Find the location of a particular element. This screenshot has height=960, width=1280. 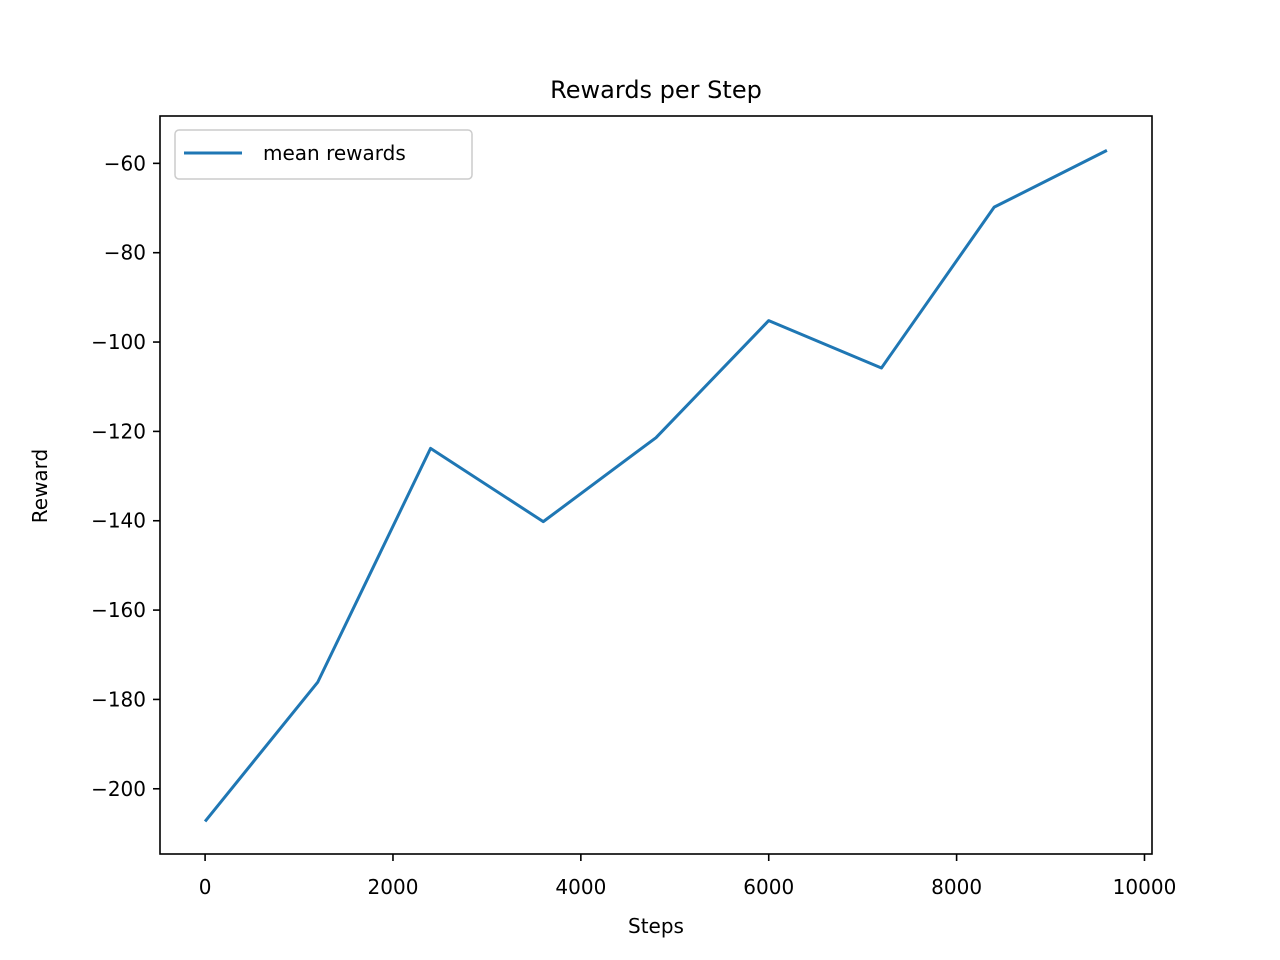

y-axis-ticks: −200 −180 −160 −140 −120 −100 −80 −60 is located at coordinates (125, 476).